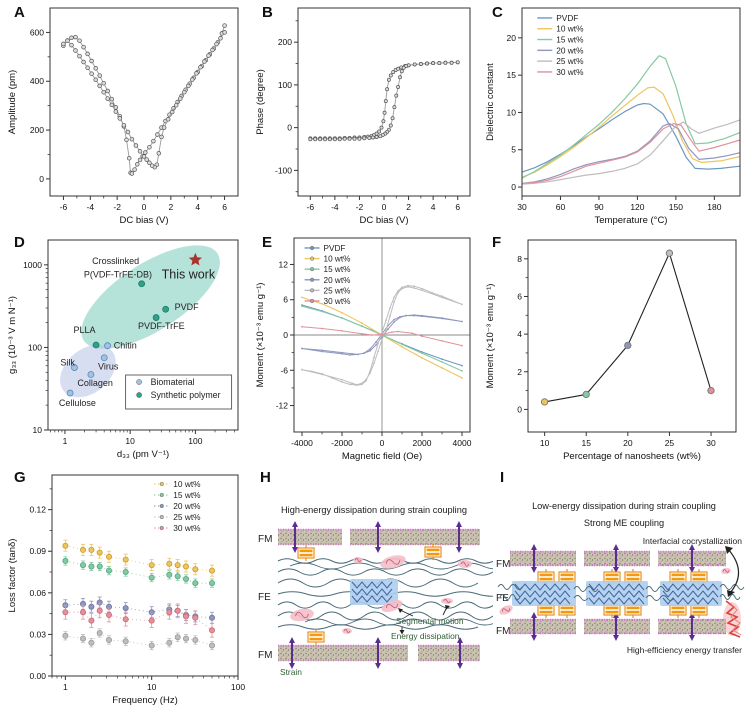 The width and height of the screenshot is (750, 712). What do you see at coordinates (676, 207) in the screenshot?
I see `svg-text: 150` at bounding box center [676, 207].